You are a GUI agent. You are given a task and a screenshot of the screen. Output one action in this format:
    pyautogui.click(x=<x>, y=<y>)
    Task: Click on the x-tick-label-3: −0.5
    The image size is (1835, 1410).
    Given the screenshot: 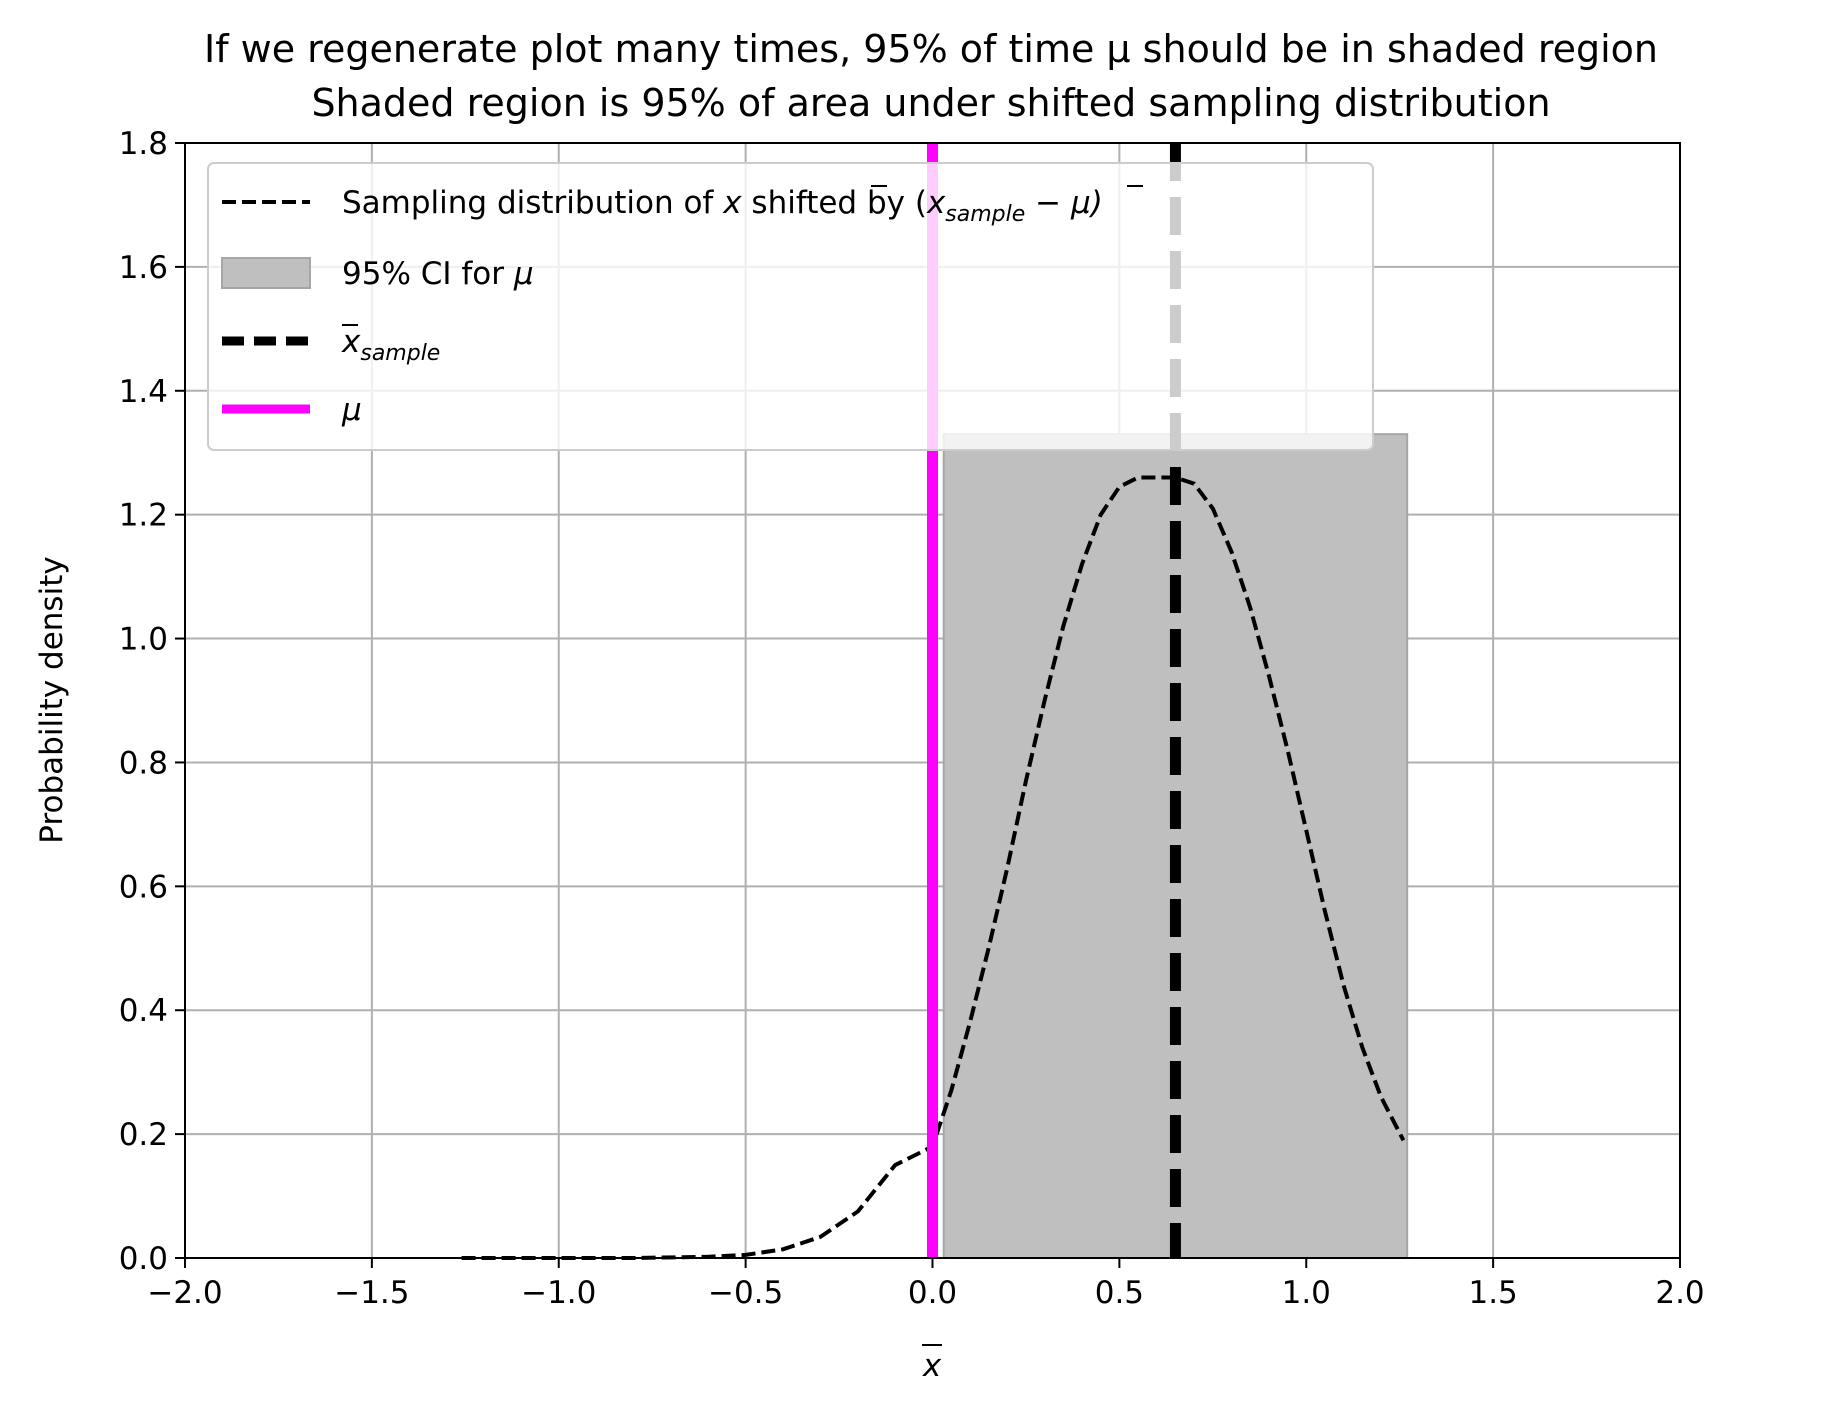 What is the action you would take?
    pyautogui.click(x=745, y=1293)
    